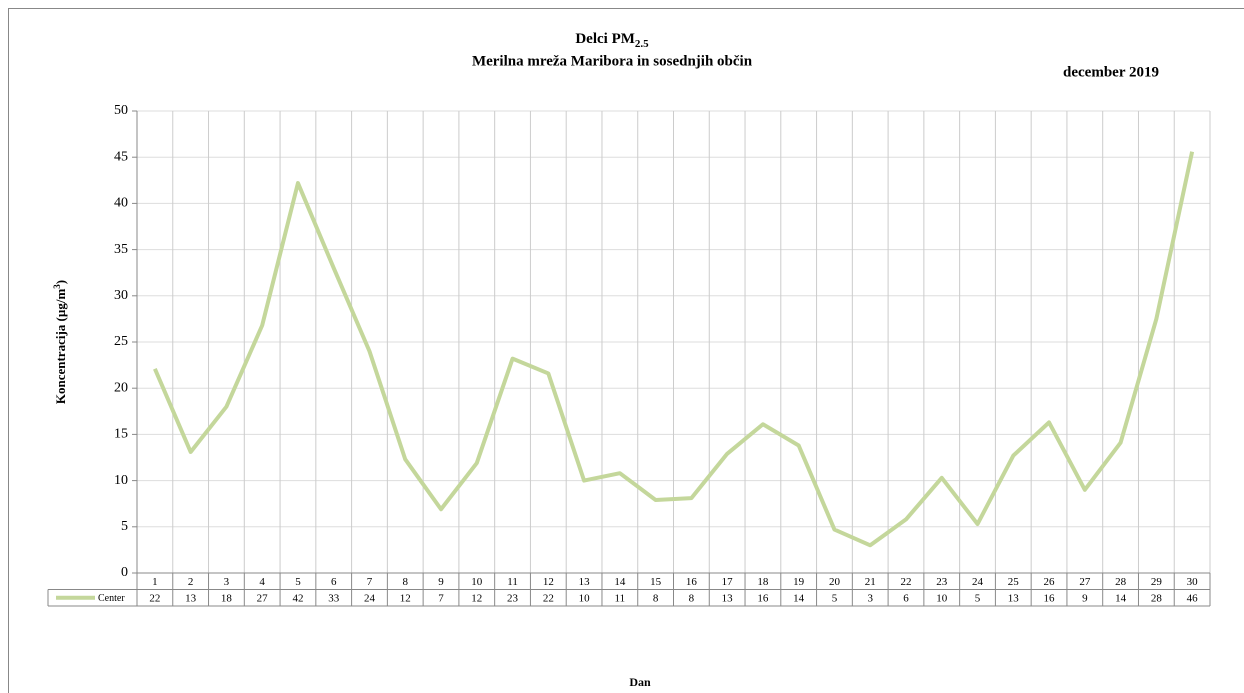  I want to click on table-value: 7, so click(441, 598).